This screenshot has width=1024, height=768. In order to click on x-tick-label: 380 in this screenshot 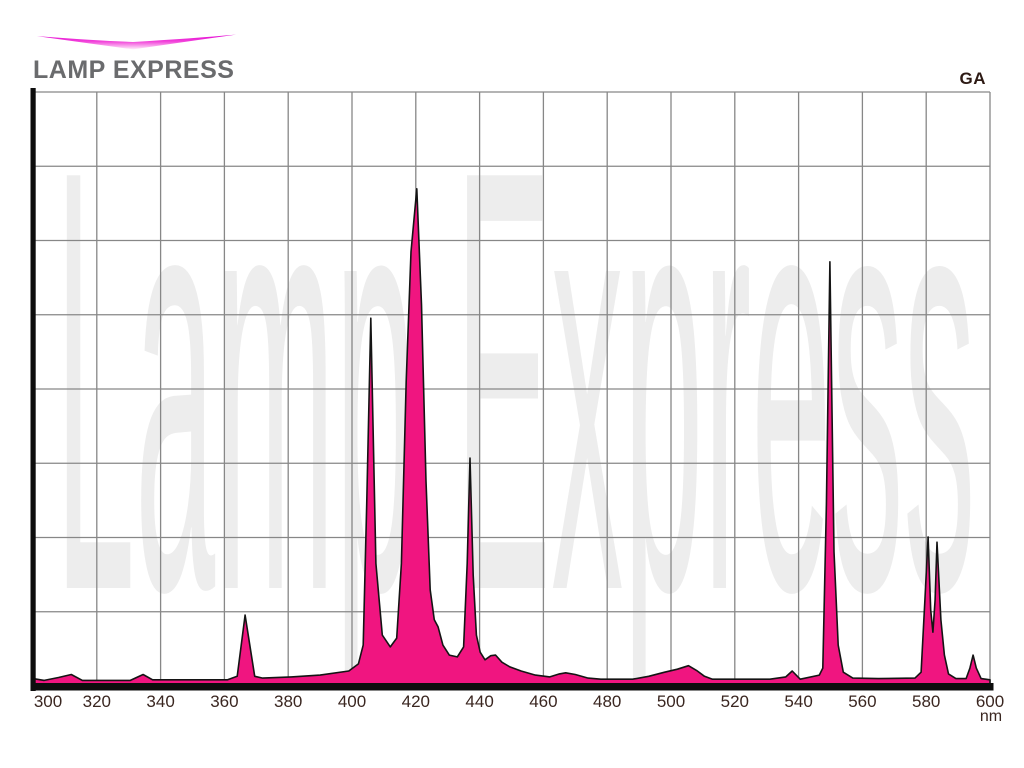, I will do `click(288, 701)`.